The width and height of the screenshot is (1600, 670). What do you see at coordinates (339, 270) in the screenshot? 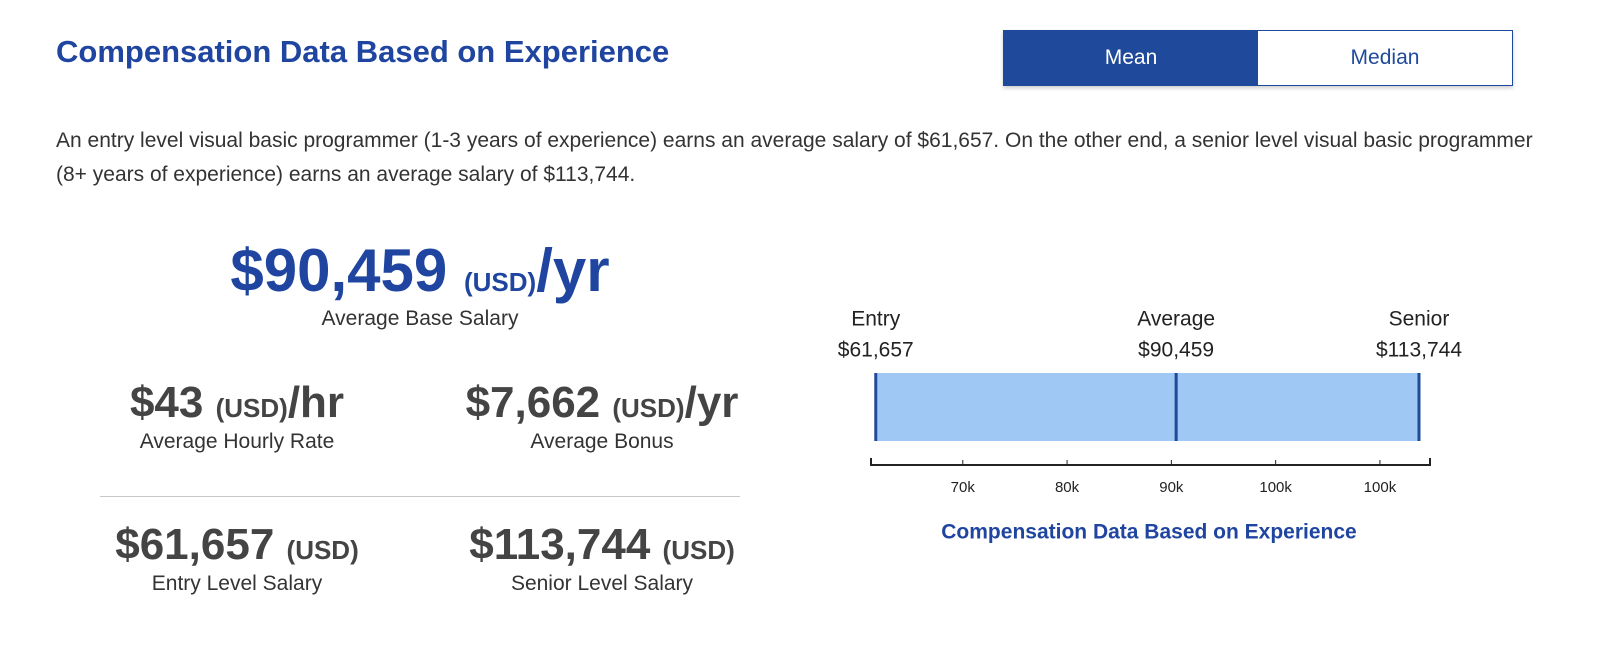
I see `stat-value: $90,459` at bounding box center [339, 270].